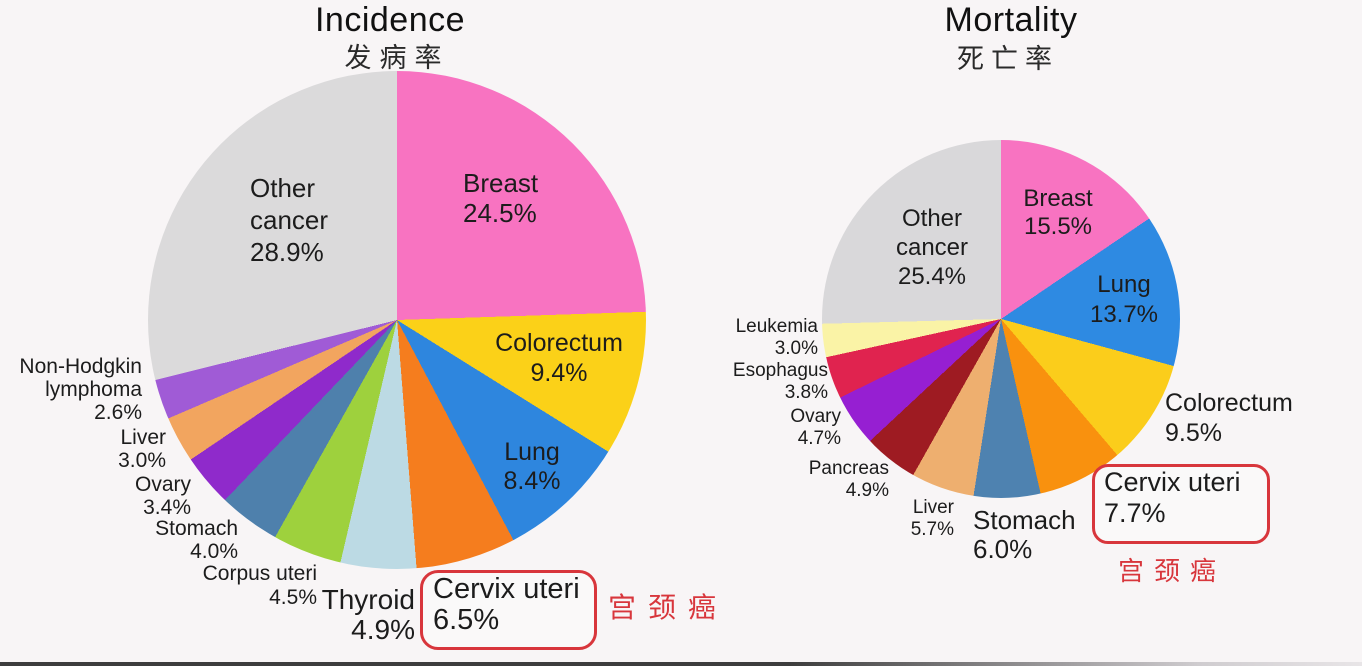 This screenshot has height=666, width=1362. I want to click on label-colorectum: Colorectum 9.4%, so click(559, 358).